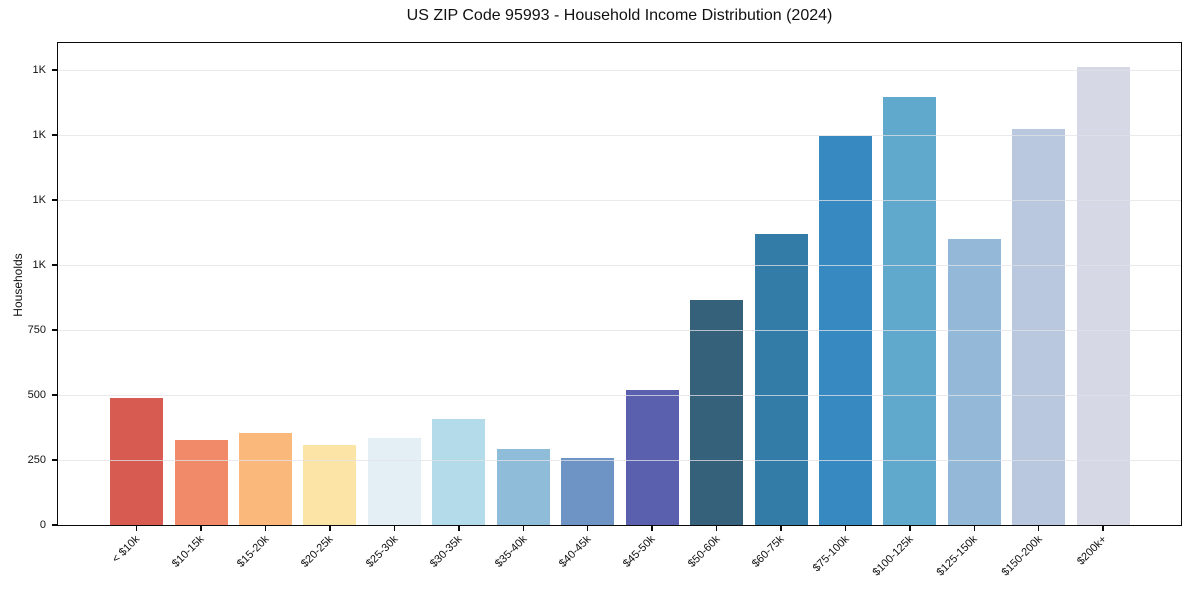 This screenshot has width=1189, height=590. What do you see at coordinates (317, 551) in the screenshot?
I see `x-tick-label: $20-25k` at bounding box center [317, 551].